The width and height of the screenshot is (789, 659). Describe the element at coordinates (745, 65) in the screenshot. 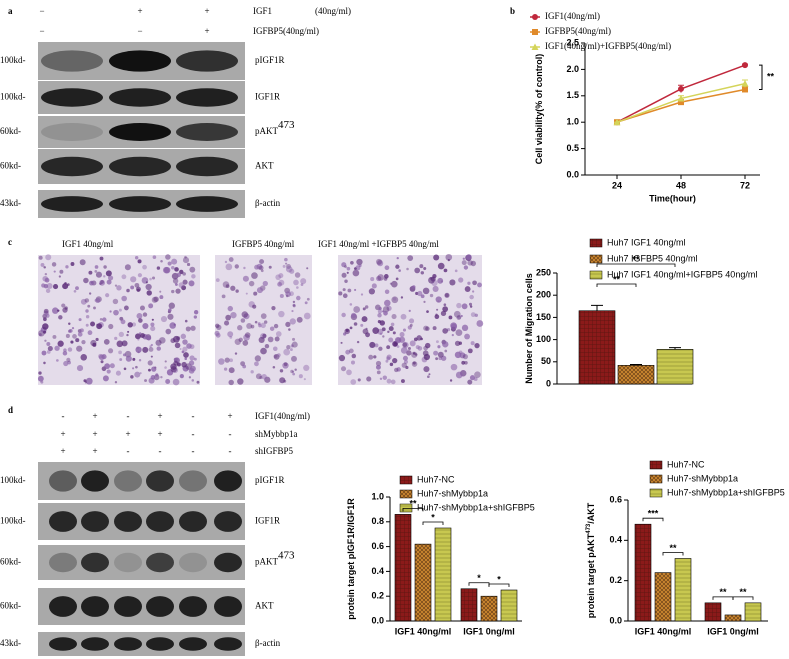

I see `point` at that location.